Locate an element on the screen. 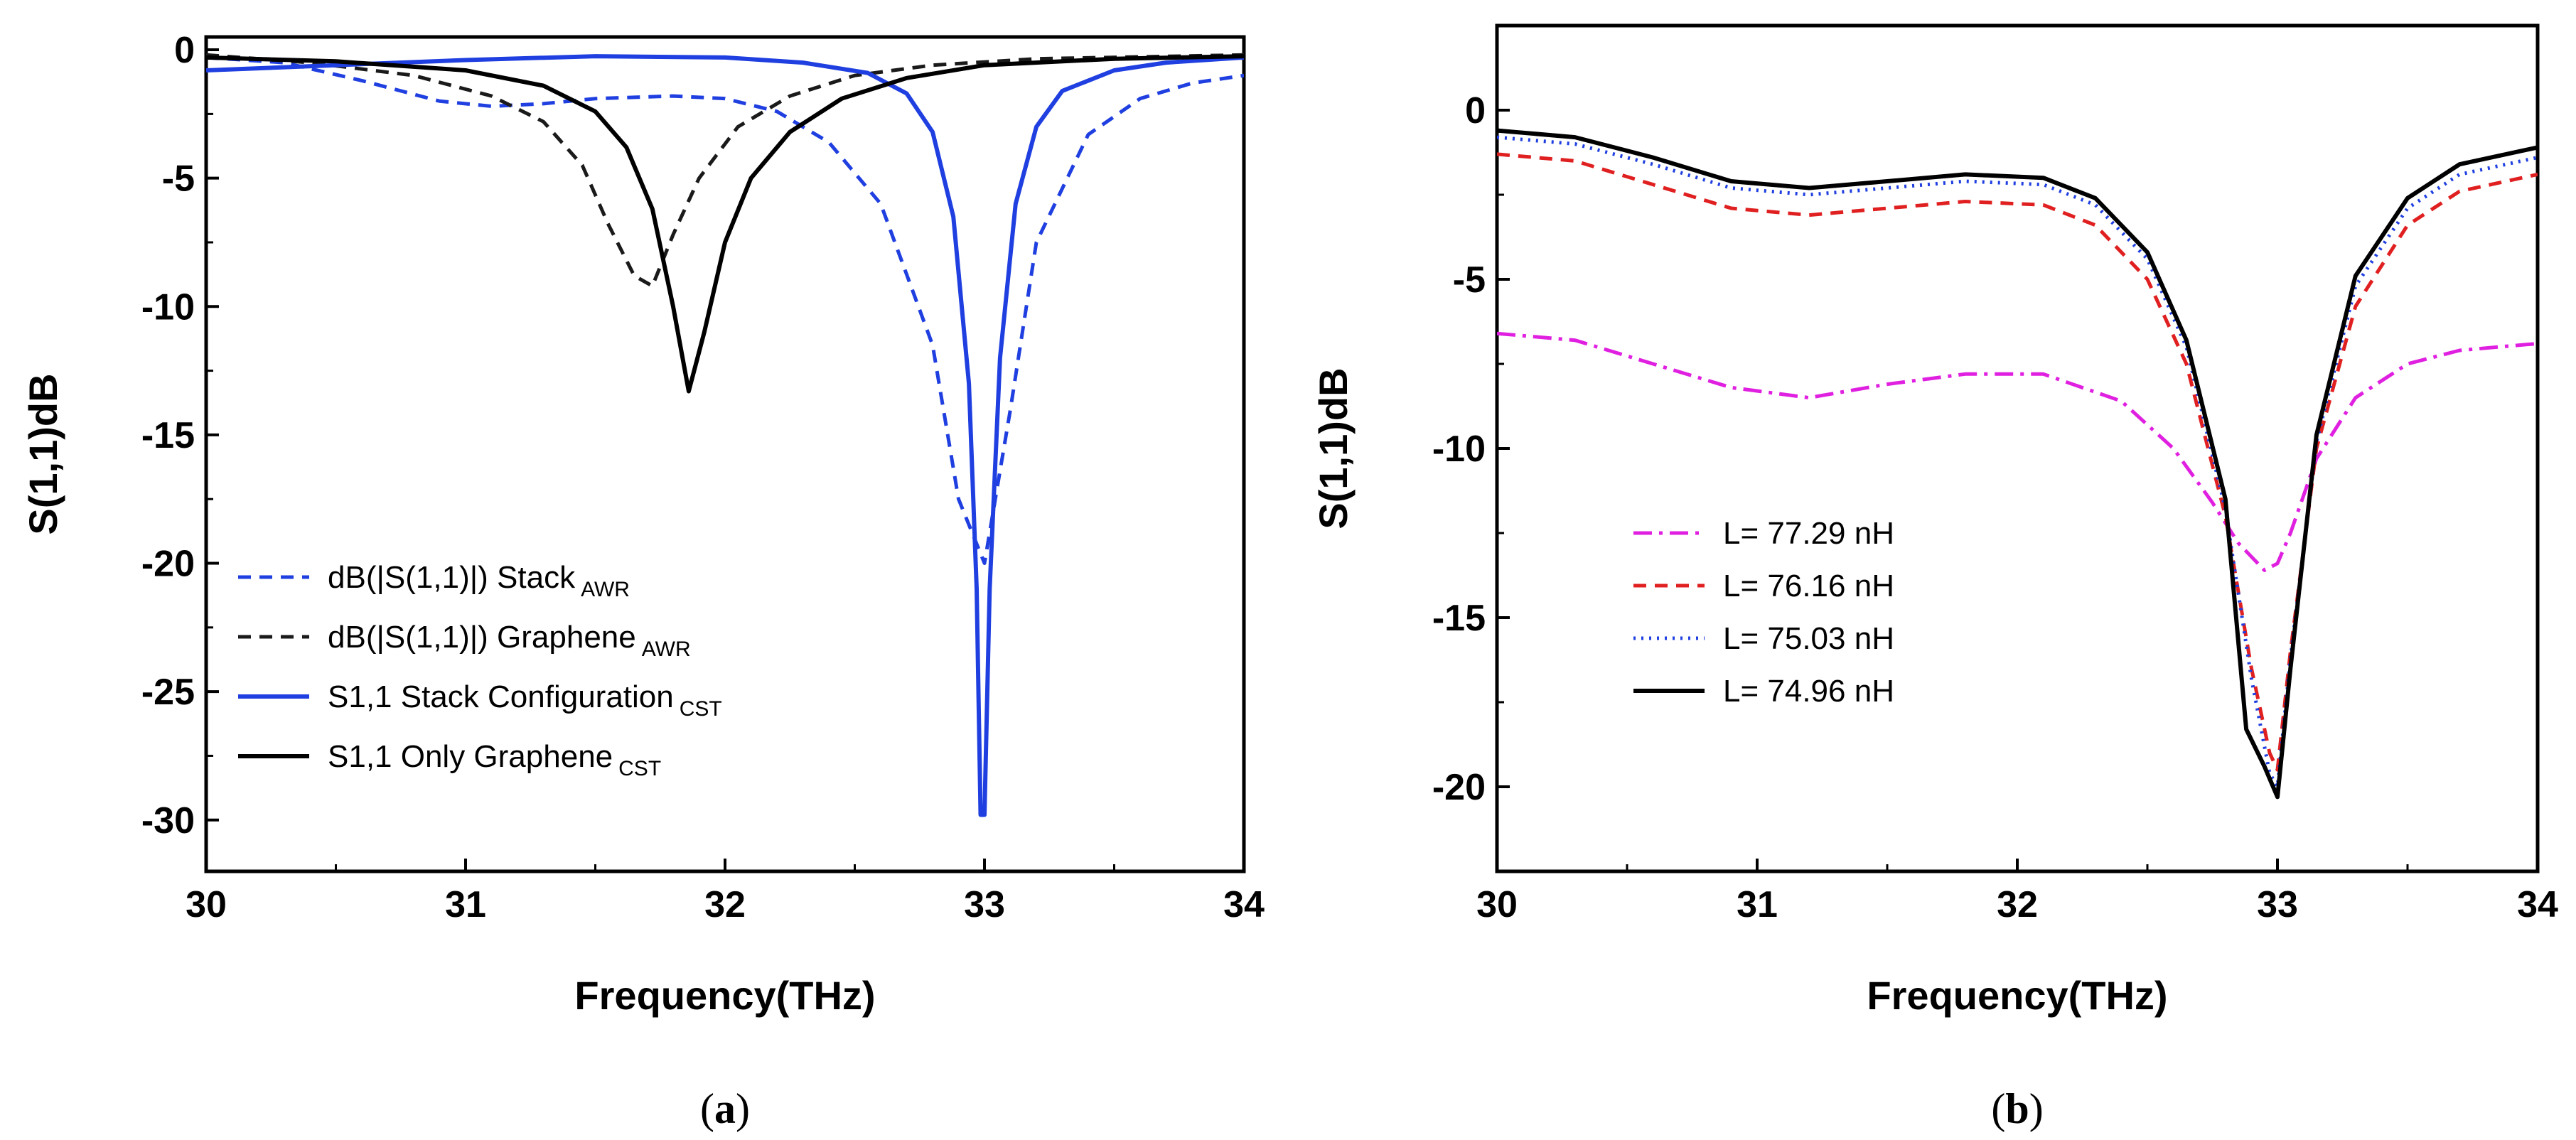 This screenshot has width=2576, height=1140. panel-b-x-tick-label: 33 is located at coordinates (2277, 904).